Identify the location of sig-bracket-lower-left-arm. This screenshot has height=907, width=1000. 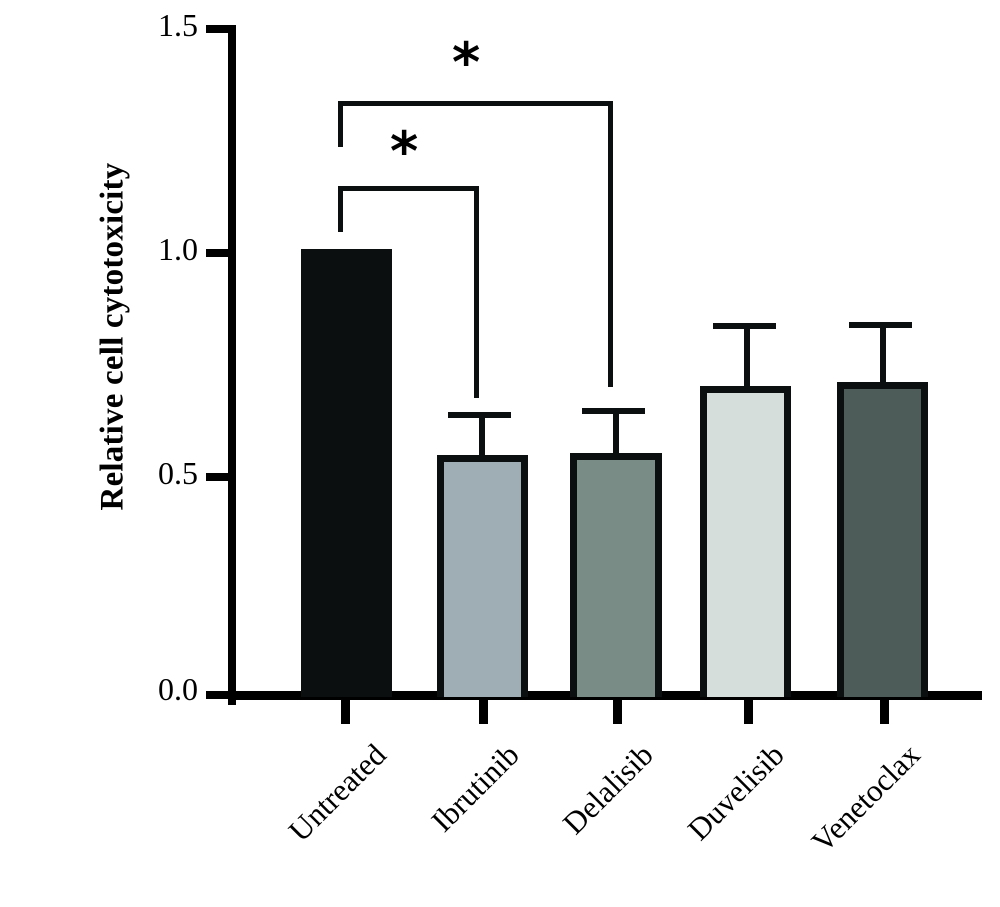
(340, 209).